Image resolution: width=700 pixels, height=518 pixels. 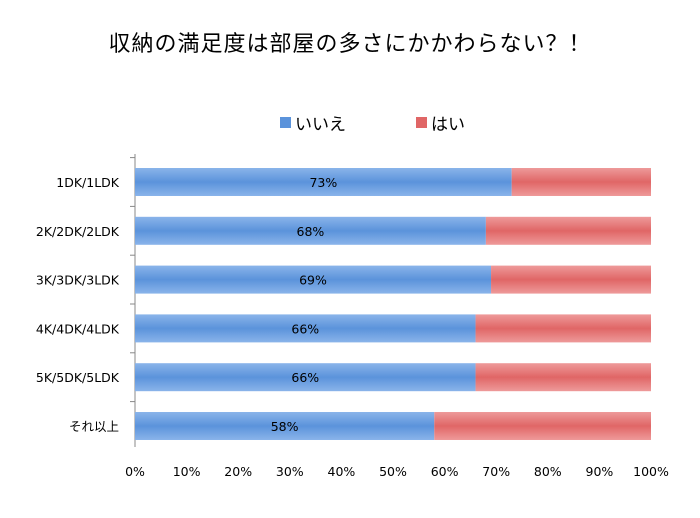 What do you see at coordinates (94, 426) in the screenshot?
I see `category-label: それ以上` at bounding box center [94, 426].